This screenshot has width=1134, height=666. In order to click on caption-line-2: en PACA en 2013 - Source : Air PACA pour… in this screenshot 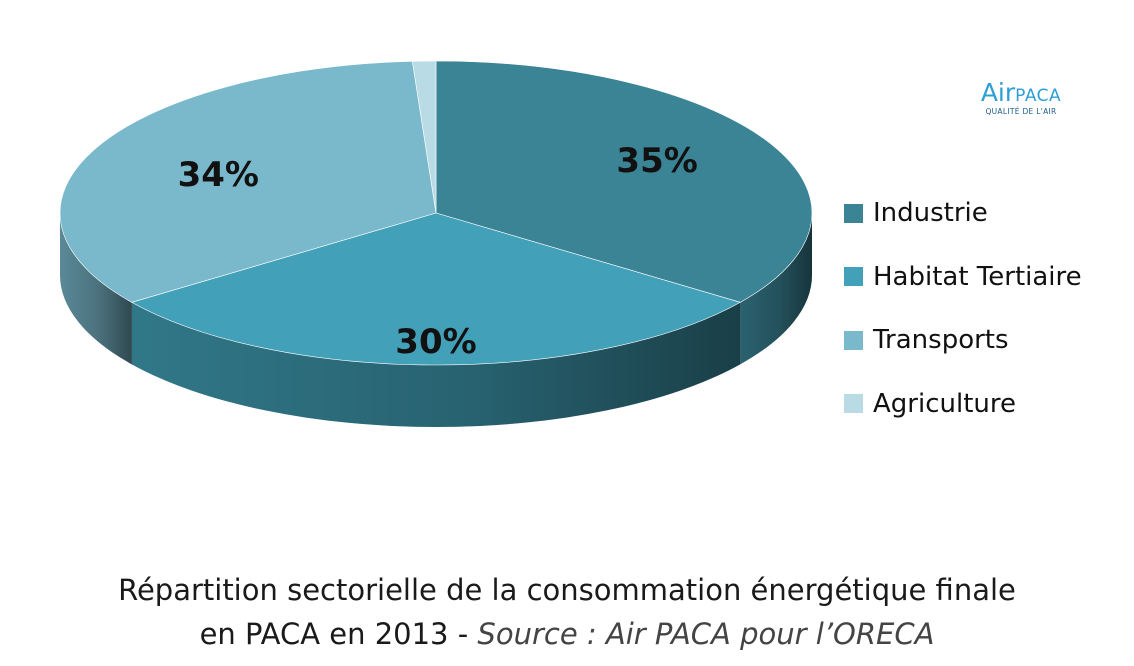, I will do `click(567, 634)`.